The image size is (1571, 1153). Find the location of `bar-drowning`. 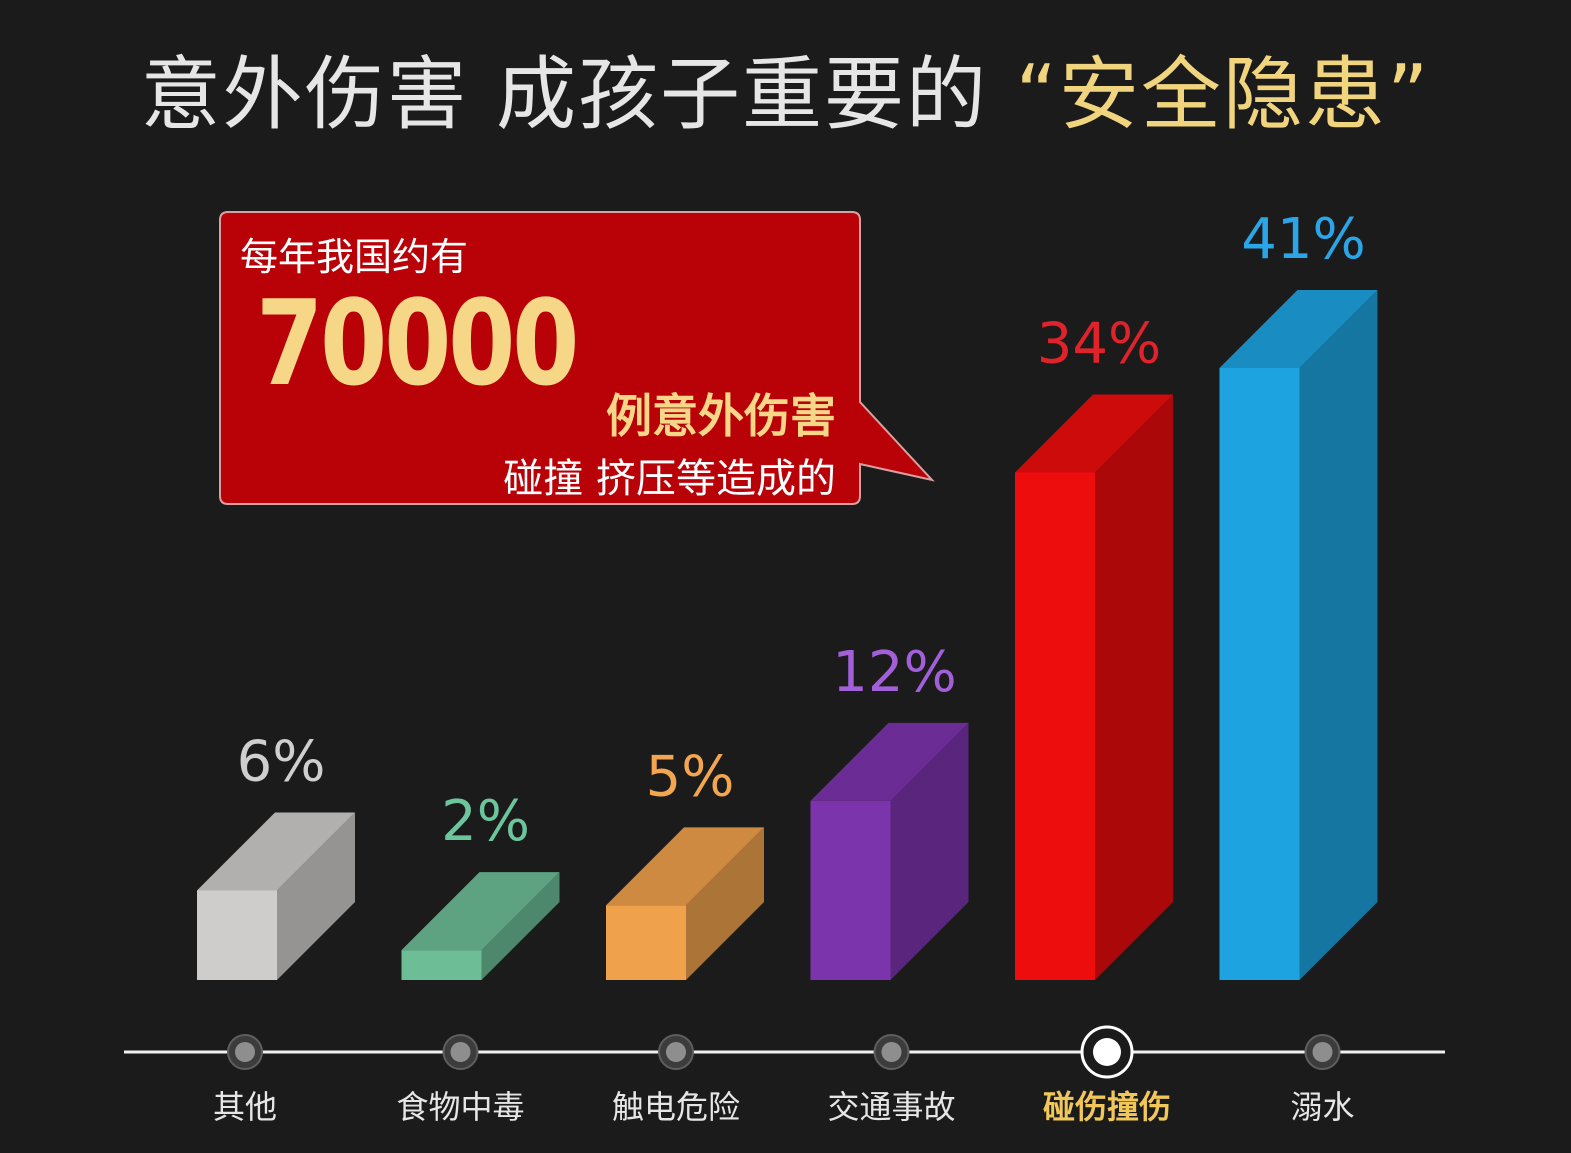

bar-drowning is located at coordinates (1298, 635).